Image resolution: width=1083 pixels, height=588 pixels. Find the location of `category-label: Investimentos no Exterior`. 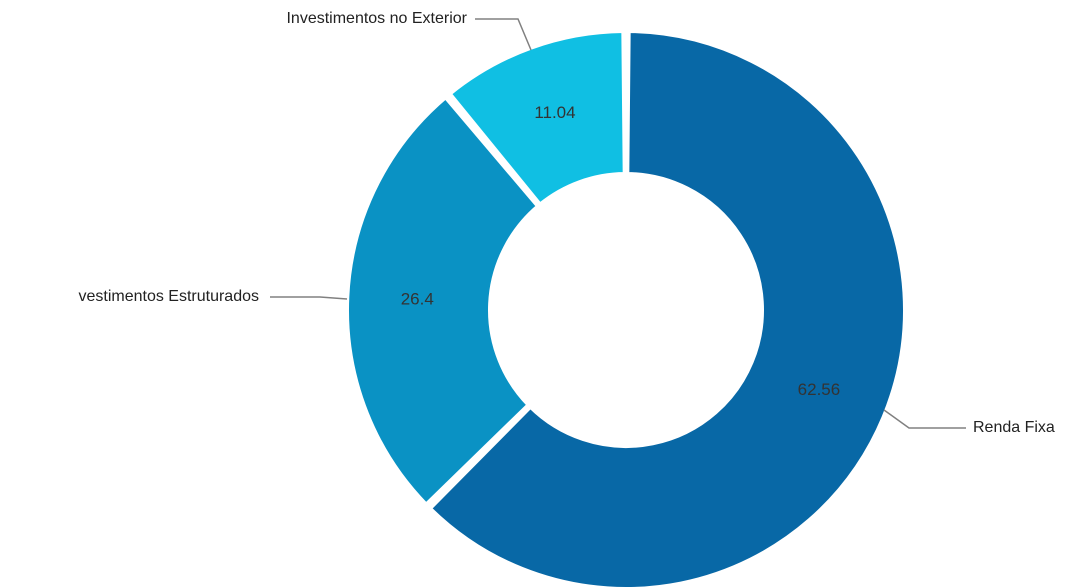

category-label: Investimentos no Exterior is located at coordinates (376, 18).